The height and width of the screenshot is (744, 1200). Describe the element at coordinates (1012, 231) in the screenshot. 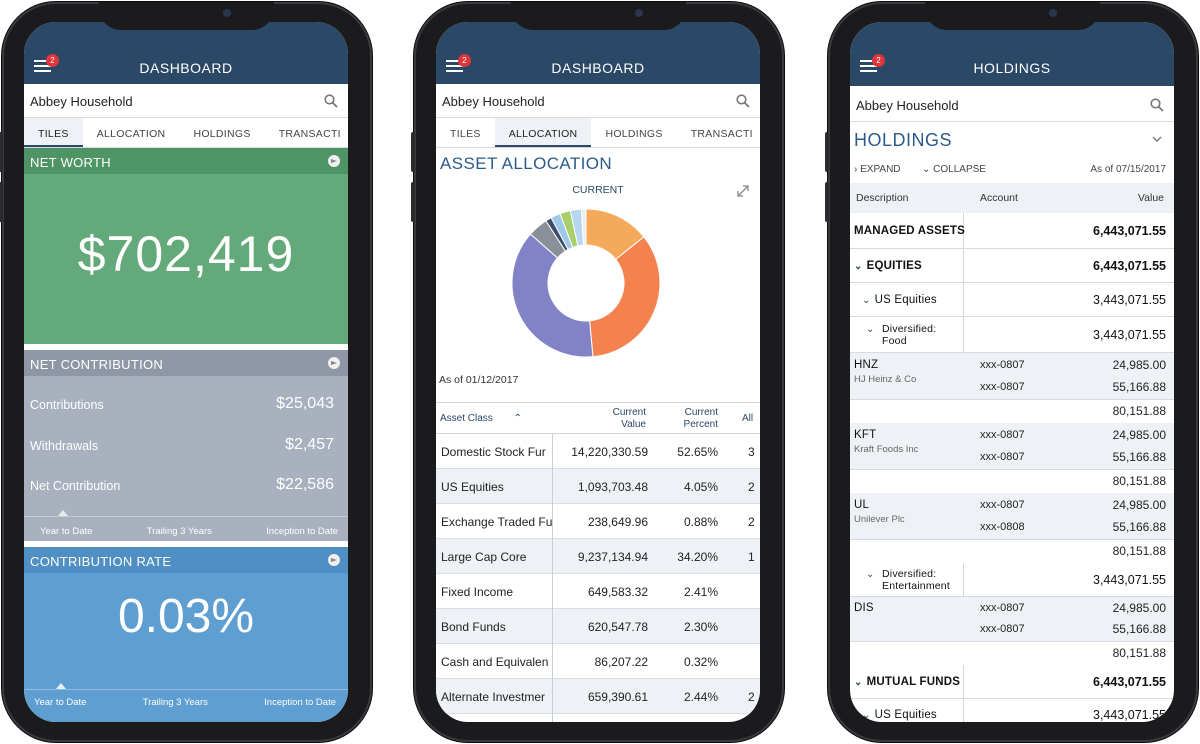

I see `managed-assets-row: MANAGED ASSETS 6,443,071.55` at that location.